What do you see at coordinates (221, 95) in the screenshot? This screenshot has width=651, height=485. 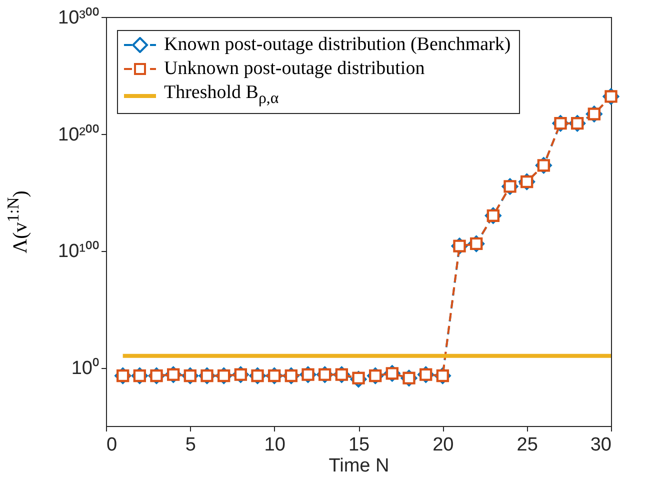 I see `legend-label: Threshold B$_{ρ,α}$` at bounding box center [221, 95].